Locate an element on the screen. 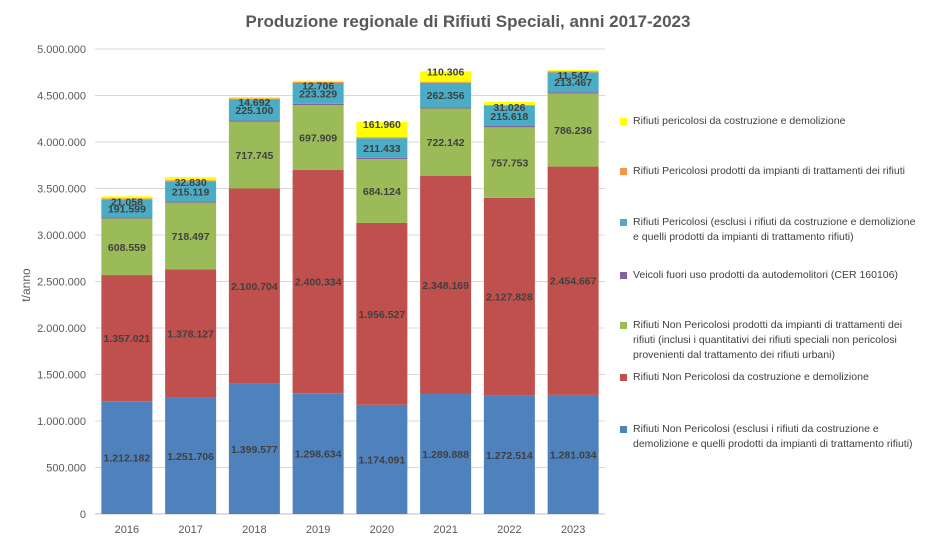 This screenshot has width=936, height=546. data-label: 718.497 is located at coordinates (191, 237).